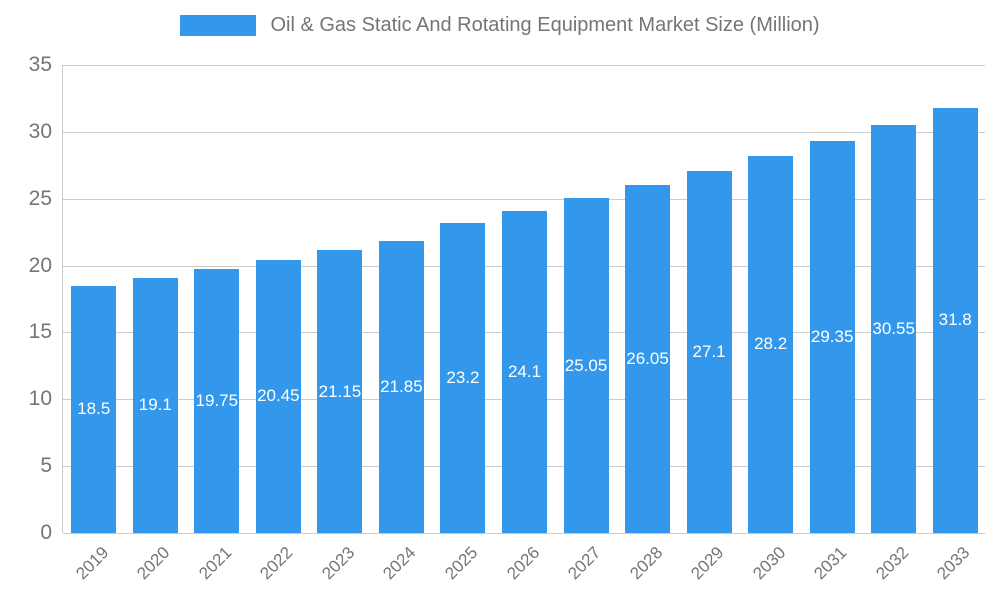 Image resolution: width=1000 pixels, height=600 pixels. I want to click on bar-value-label: 21.15, so click(340, 391).